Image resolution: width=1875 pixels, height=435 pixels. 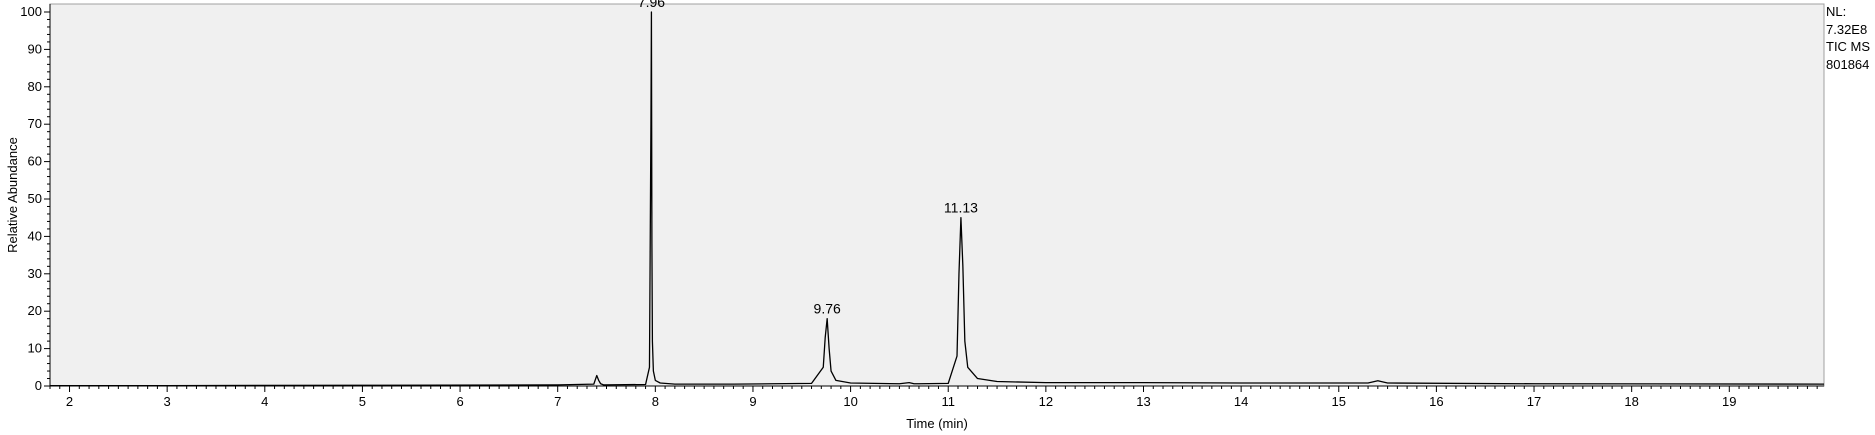 What do you see at coordinates (557, 401) in the screenshot?
I see `x-tick-label: 7` at bounding box center [557, 401].